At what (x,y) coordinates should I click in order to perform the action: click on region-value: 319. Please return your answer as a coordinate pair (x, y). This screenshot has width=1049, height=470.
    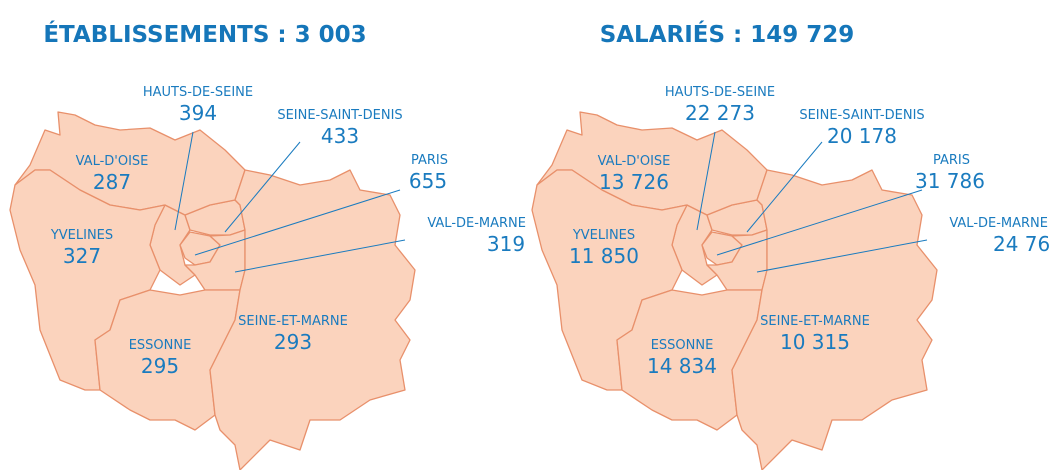
    Looking at the image, I should click on (506, 244).